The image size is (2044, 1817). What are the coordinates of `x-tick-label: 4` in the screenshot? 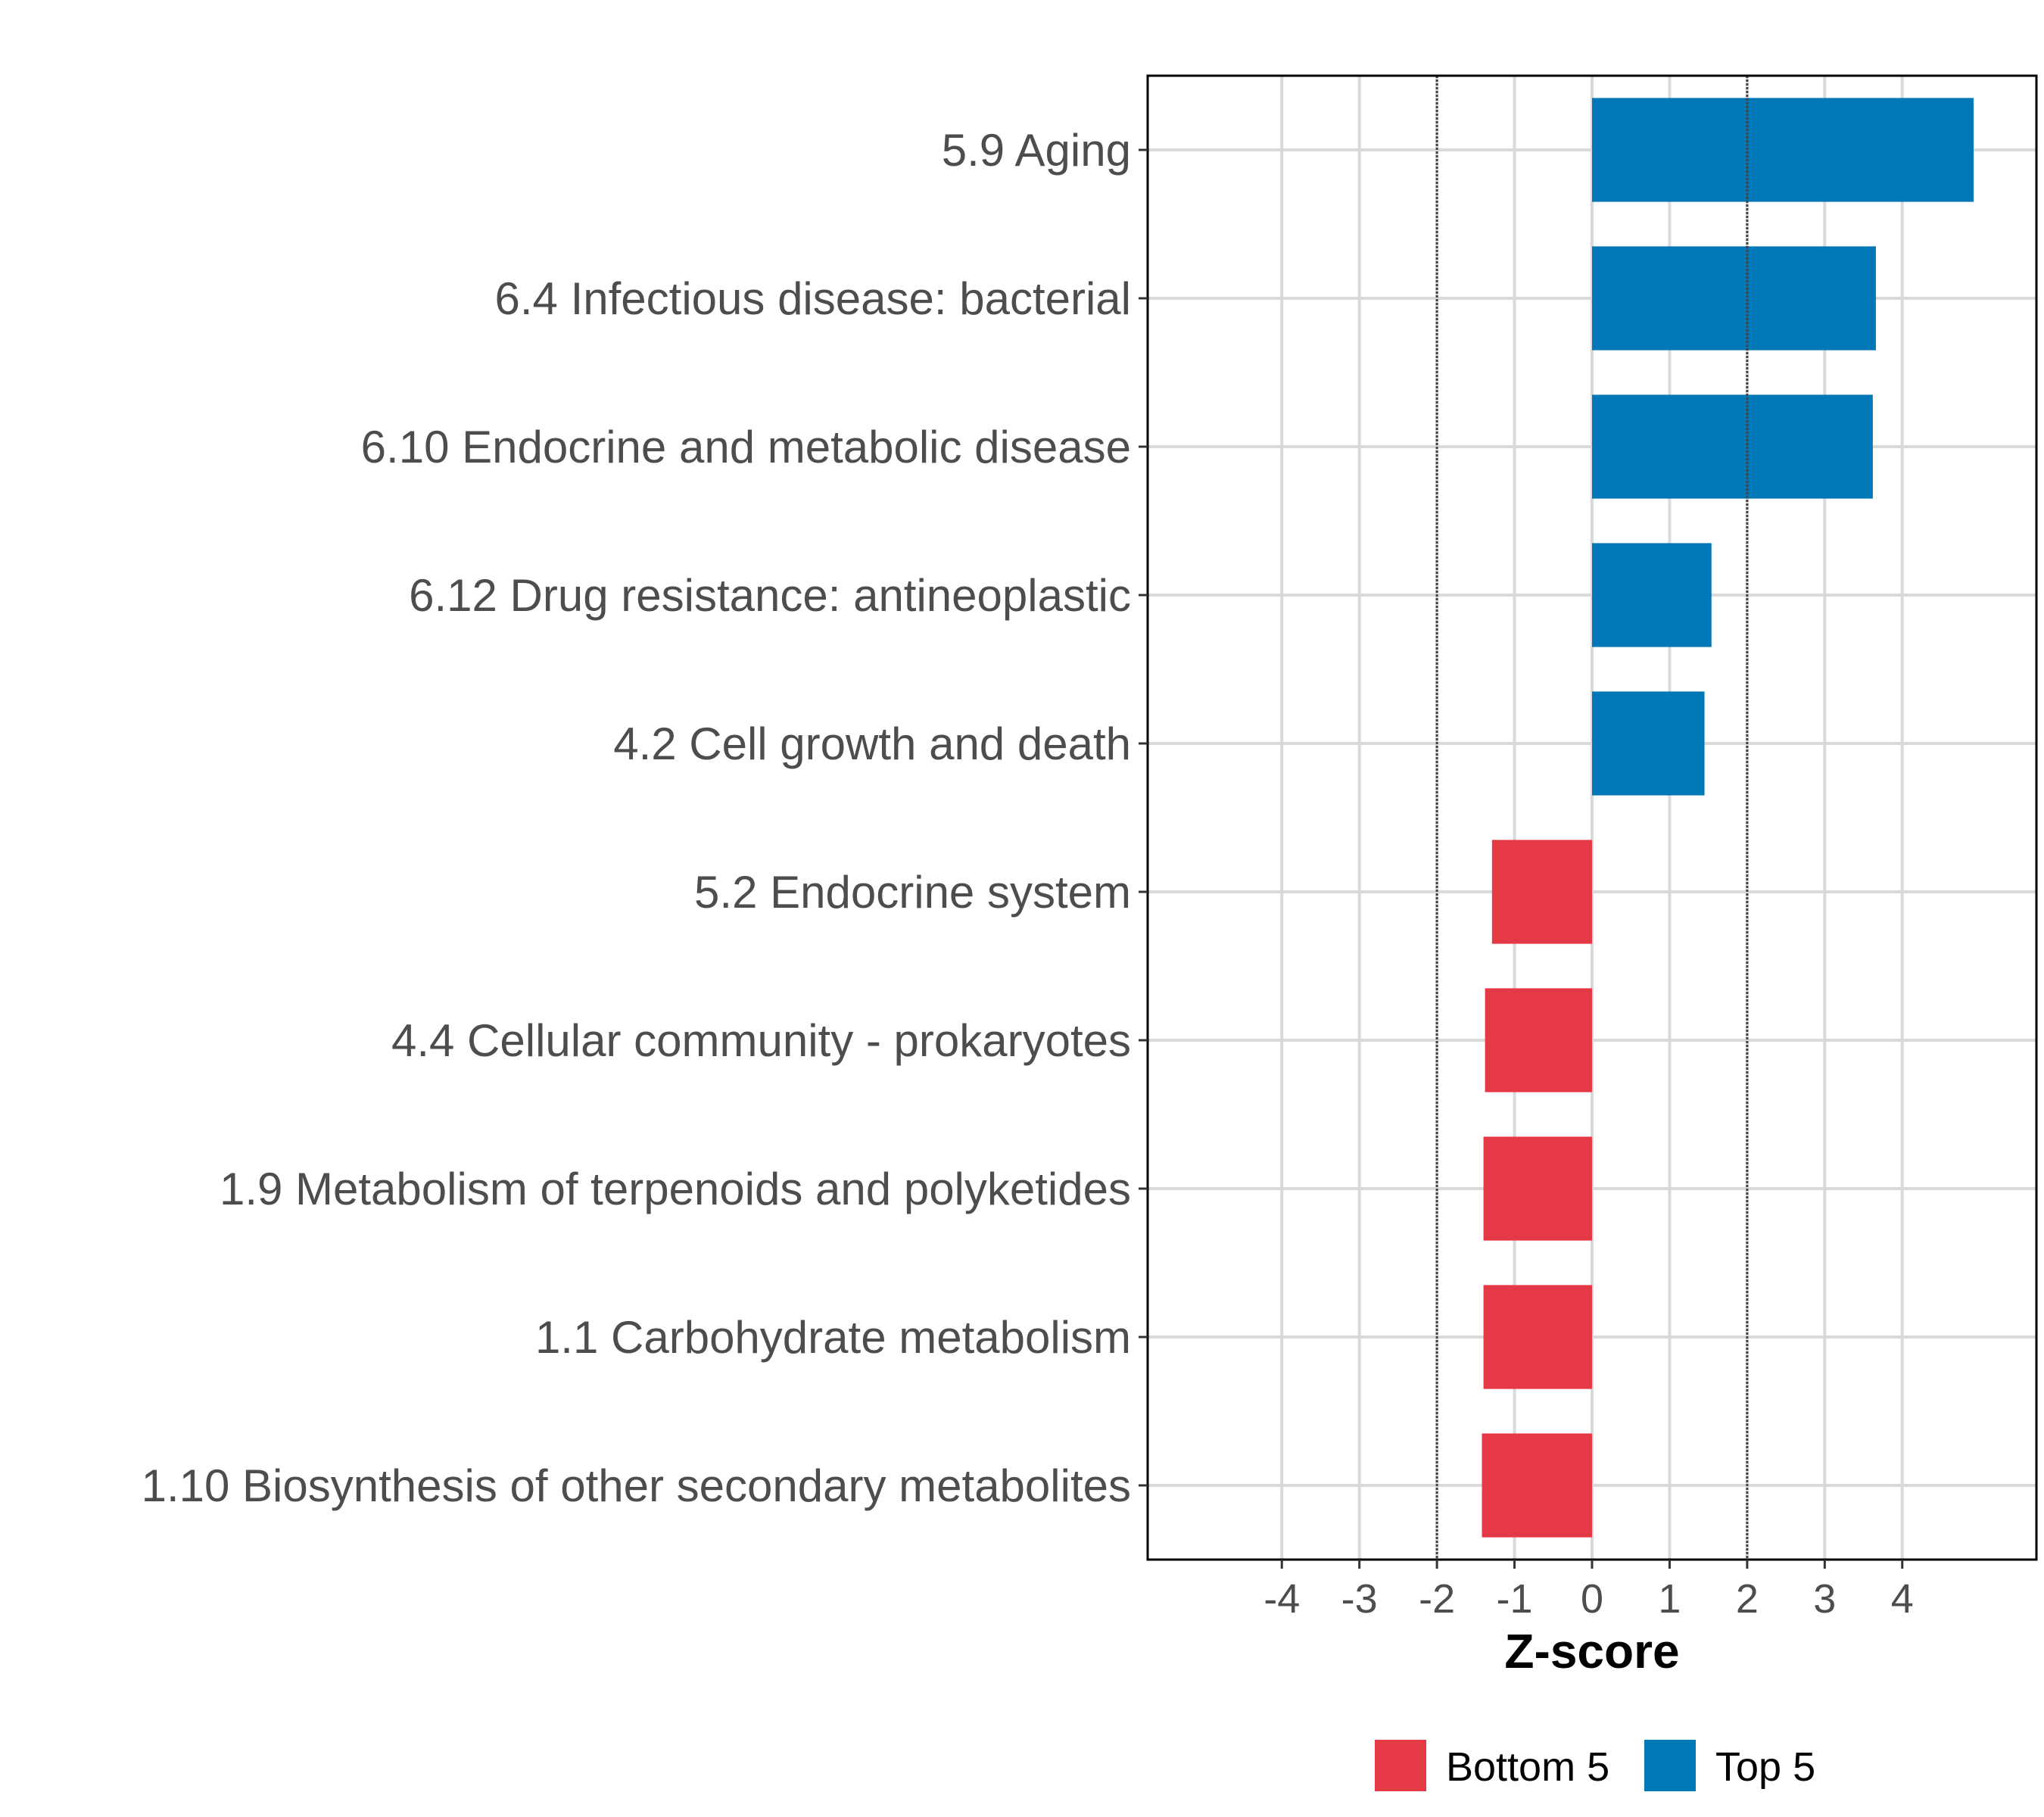 It's located at (1903, 1599).